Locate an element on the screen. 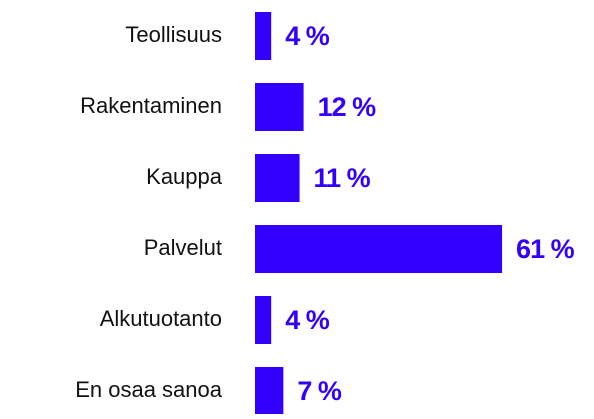  category-label: Teollisuus is located at coordinates (173, 34).